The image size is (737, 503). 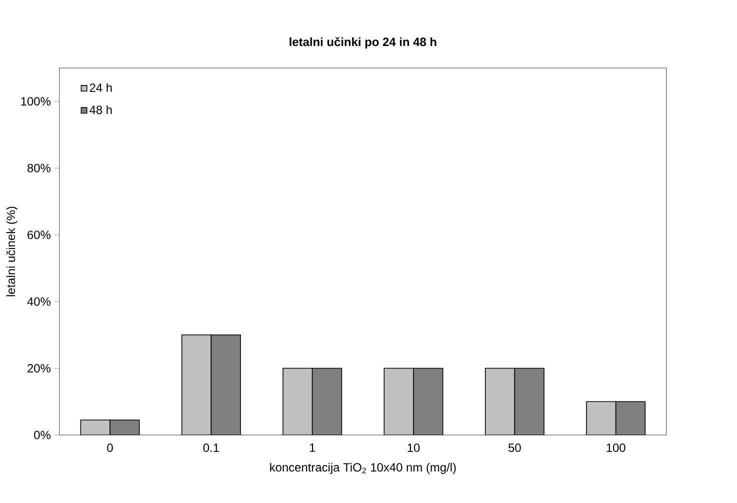 What do you see at coordinates (414, 448) in the screenshot?
I see `x-tick-label: 10` at bounding box center [414, 448].